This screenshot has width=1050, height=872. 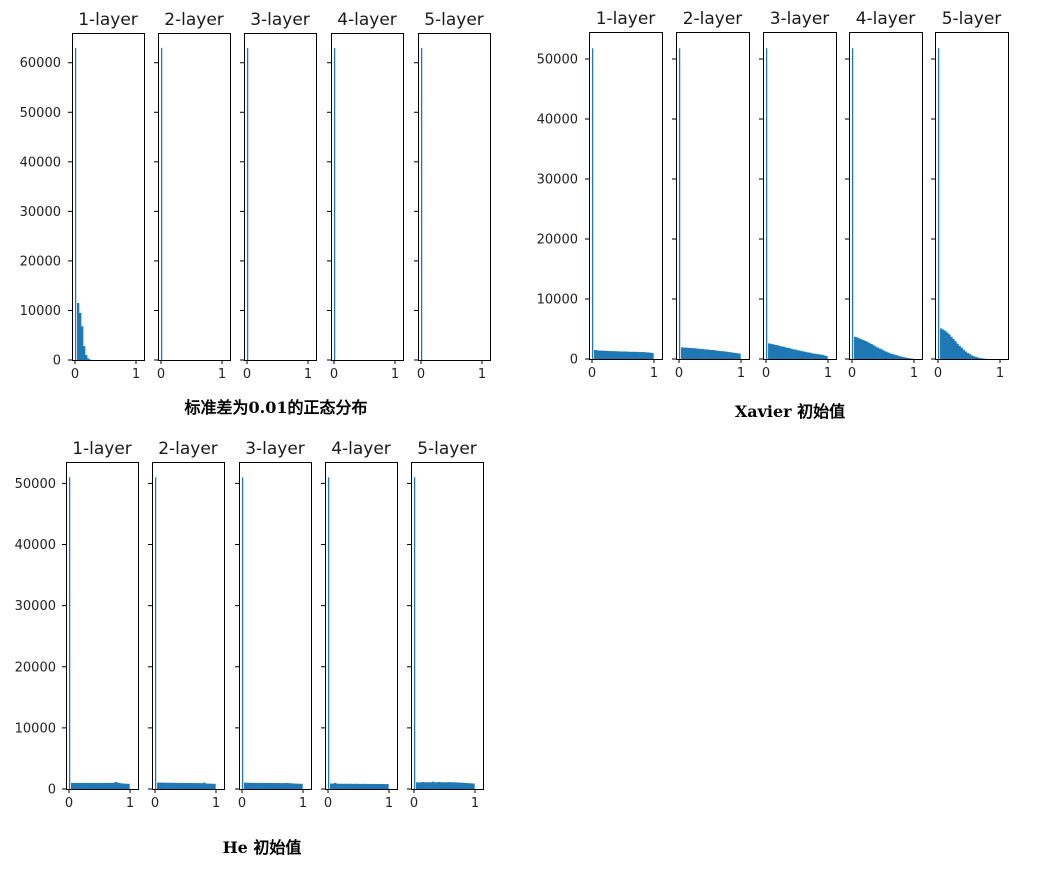 What do you see at coordinates (102, 449) in the screenshot?
I see `subplot-title: 1-layer` at bounding box center [102, 449].